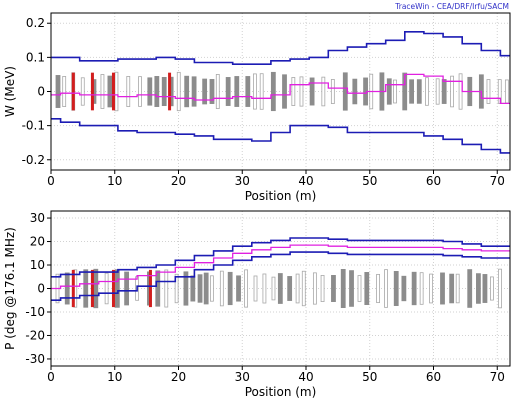 This screenshot has height=409, width=514. Describe the element at coordinates (433, 181) in the screenshot. I see `x-tick-label: 60` at that location.